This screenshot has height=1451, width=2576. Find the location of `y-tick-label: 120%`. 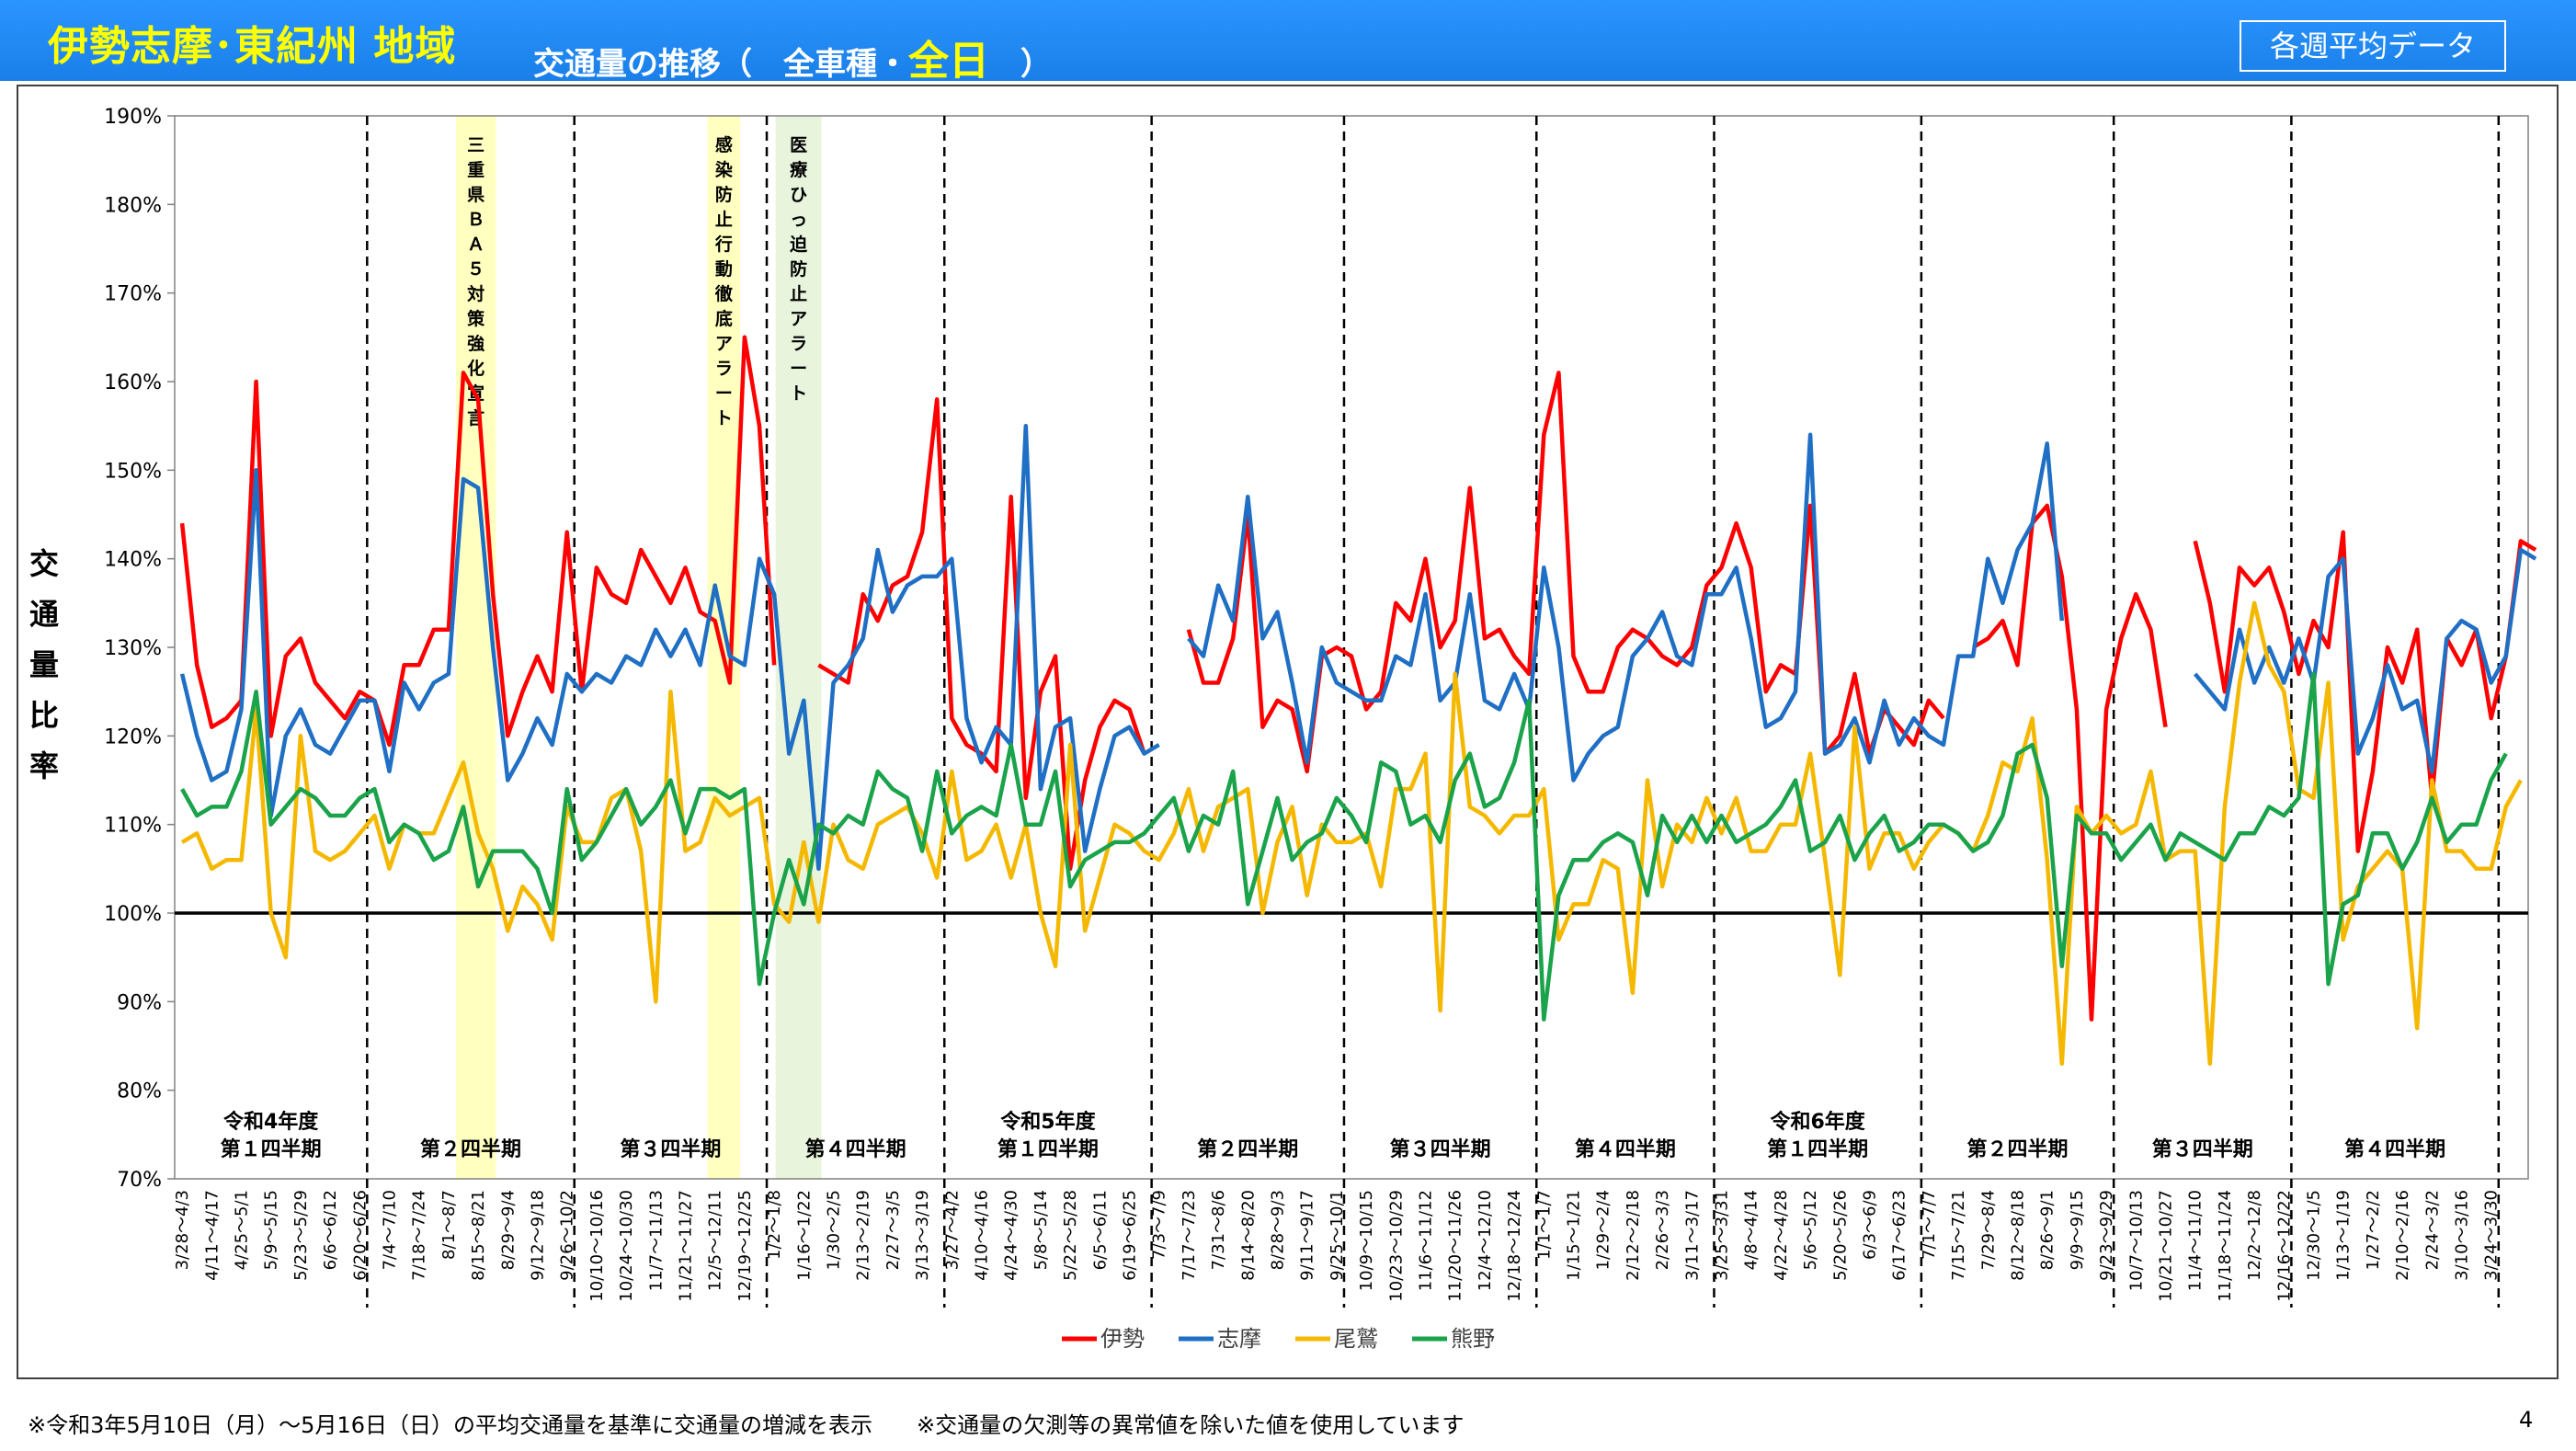

y-tick-label: 120% is located at coordinates (133, 737).